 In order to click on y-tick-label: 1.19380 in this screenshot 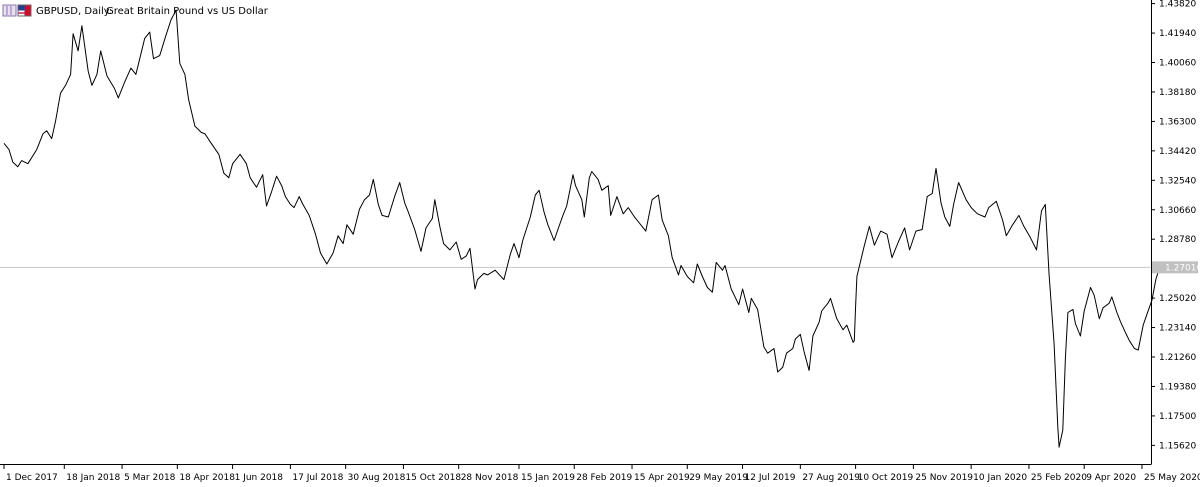, I will do `click(1177, 387)`.